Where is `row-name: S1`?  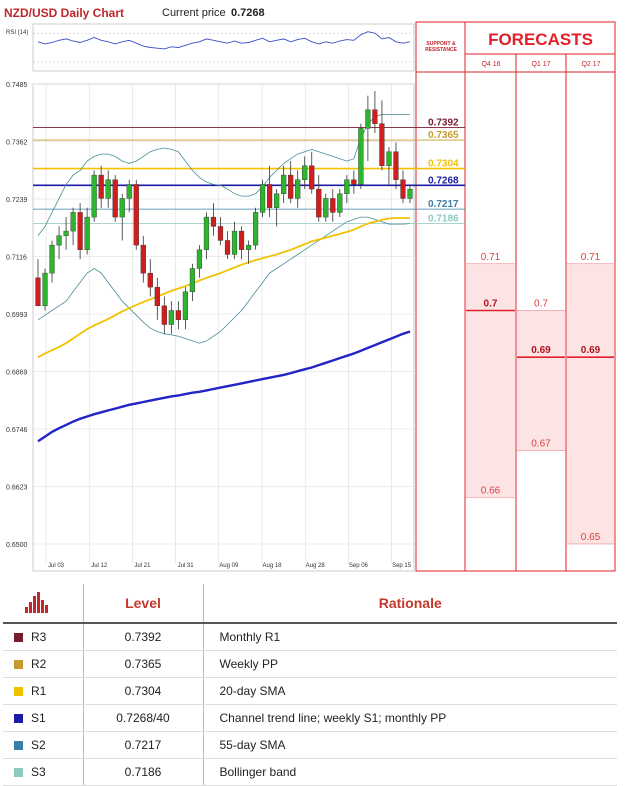
row-name: S1 is located at coordinates (38, 718).